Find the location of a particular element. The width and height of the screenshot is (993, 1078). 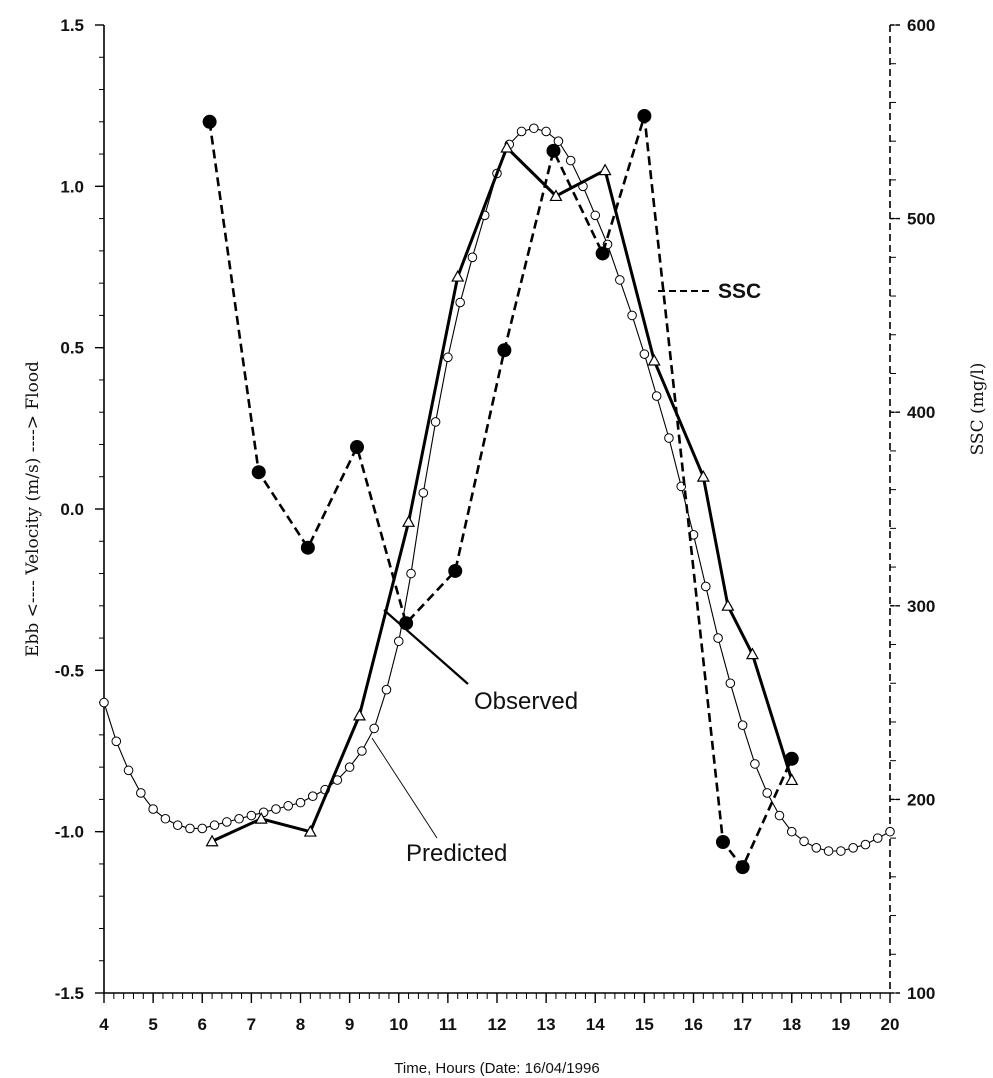

predicted-label: Predicted is located at coordinates (456, 853).